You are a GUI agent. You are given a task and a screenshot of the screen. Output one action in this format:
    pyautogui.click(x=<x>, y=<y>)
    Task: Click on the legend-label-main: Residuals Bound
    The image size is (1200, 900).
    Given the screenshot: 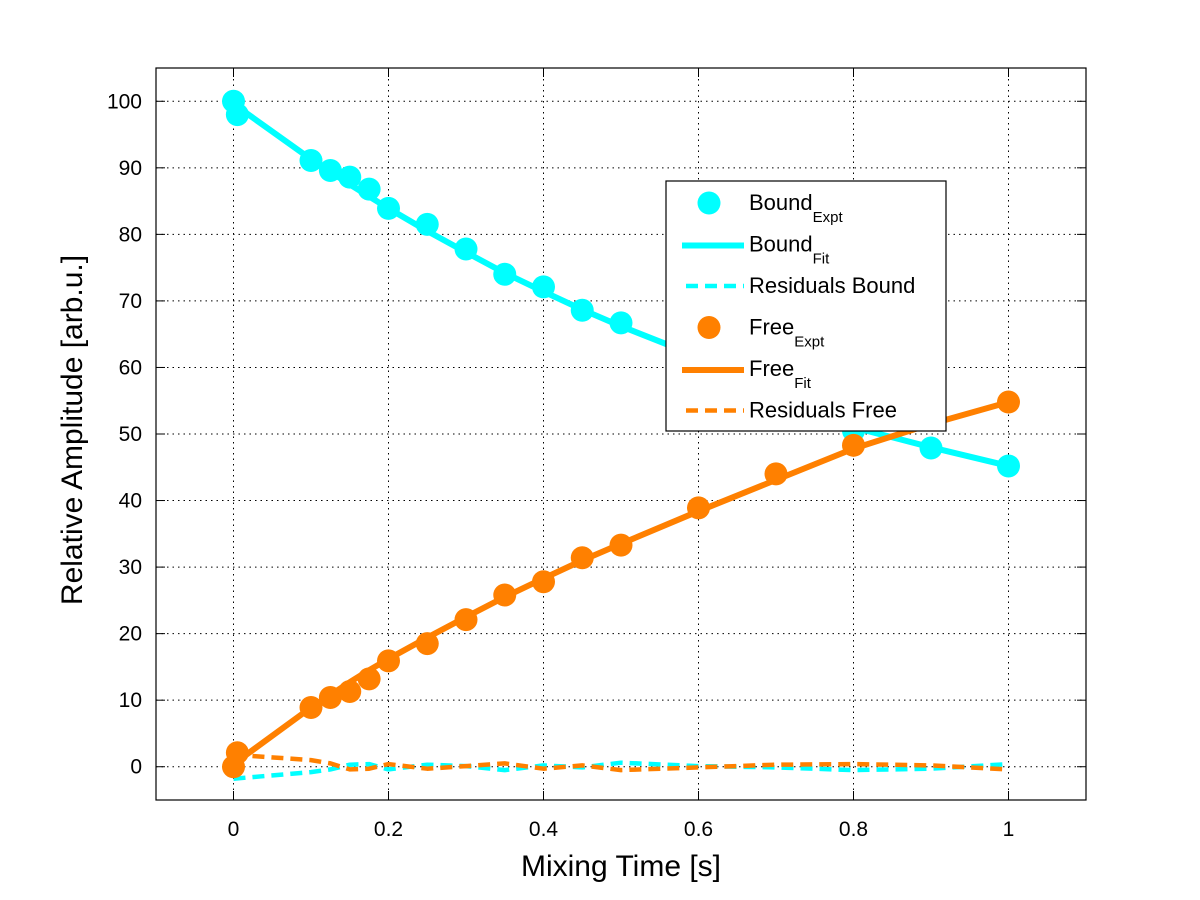 What is the action you would take?
    pyautogui.click(x=832, y=285)
    